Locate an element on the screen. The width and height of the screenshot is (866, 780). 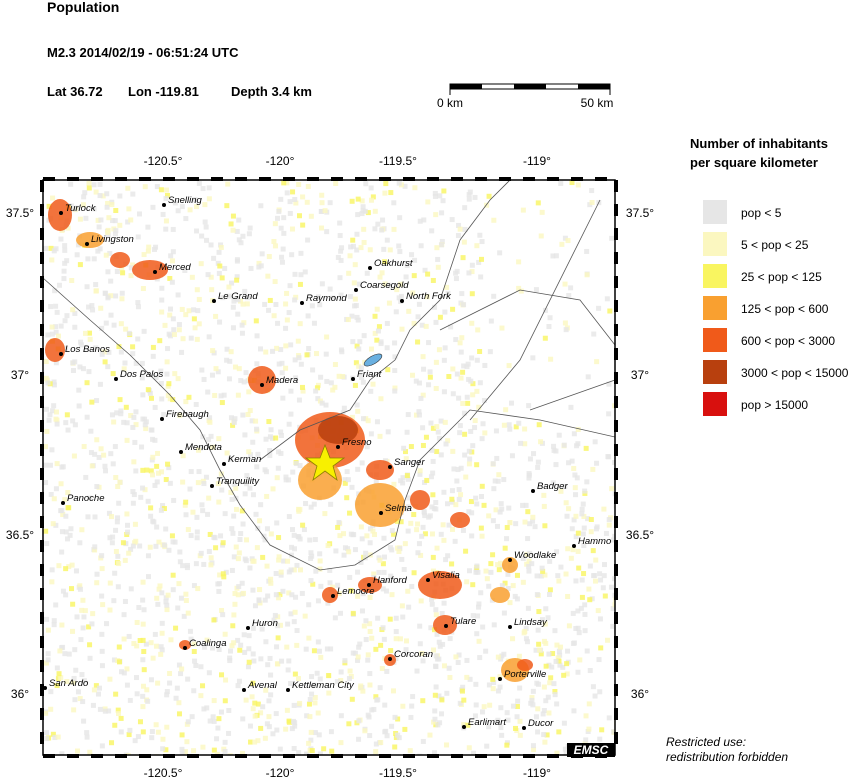
lon-label: -119° is located at coordinates (537, 161).